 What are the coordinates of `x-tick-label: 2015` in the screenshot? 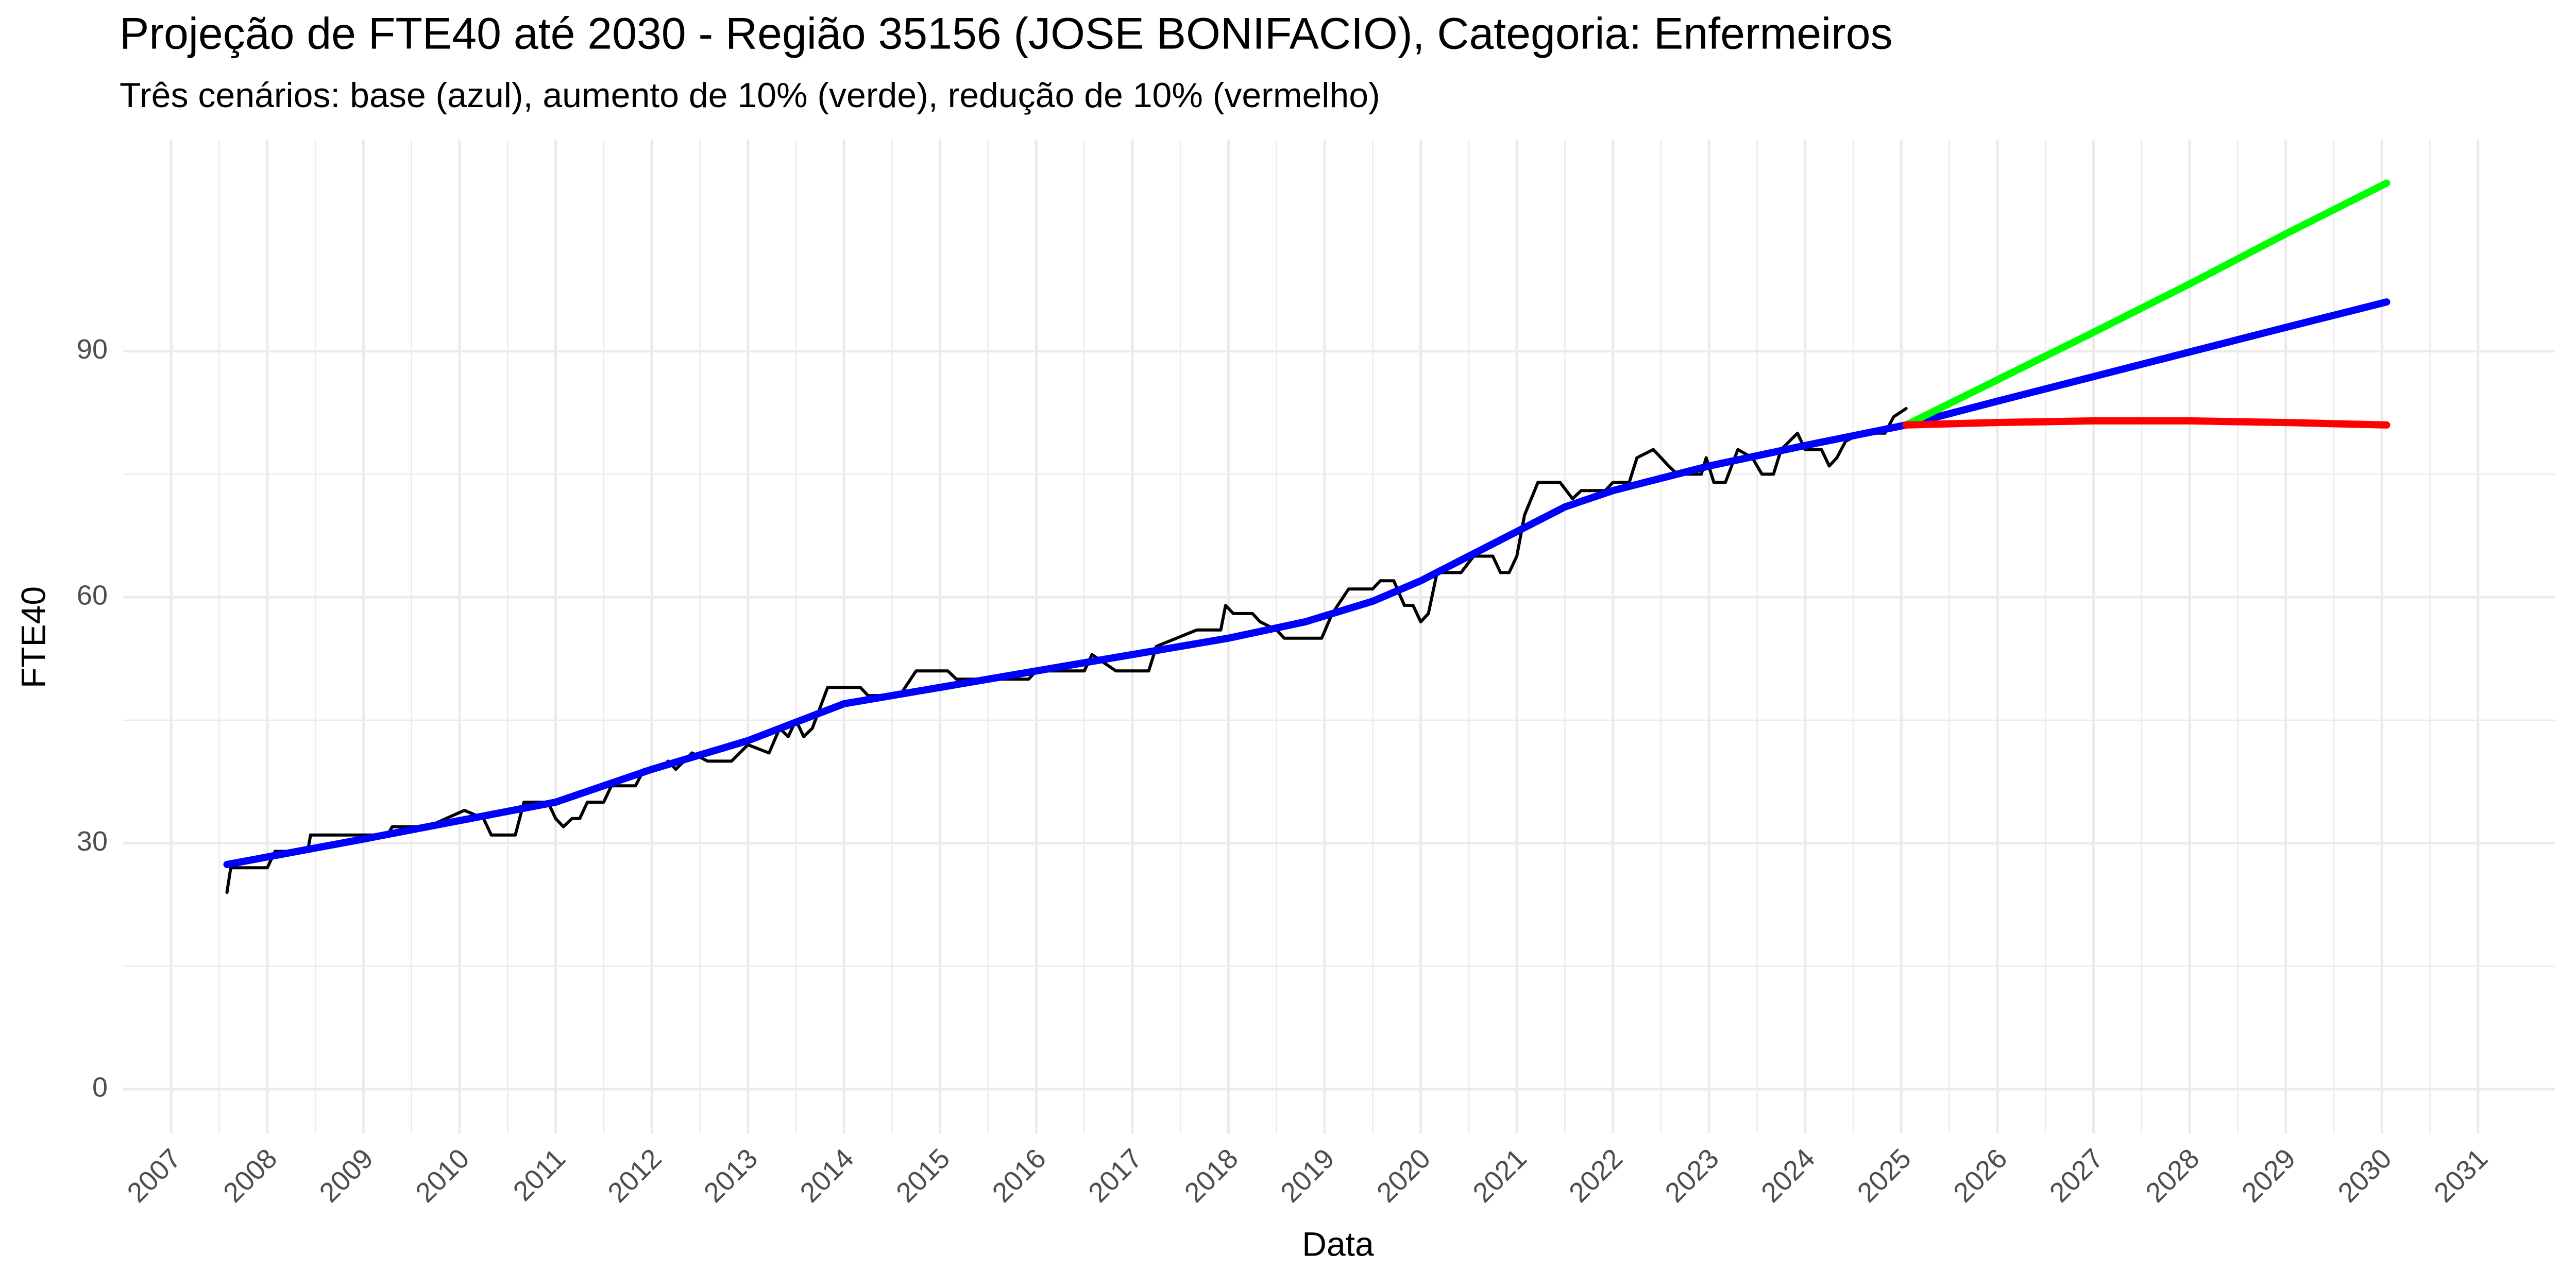 It's located at (923, 1176).